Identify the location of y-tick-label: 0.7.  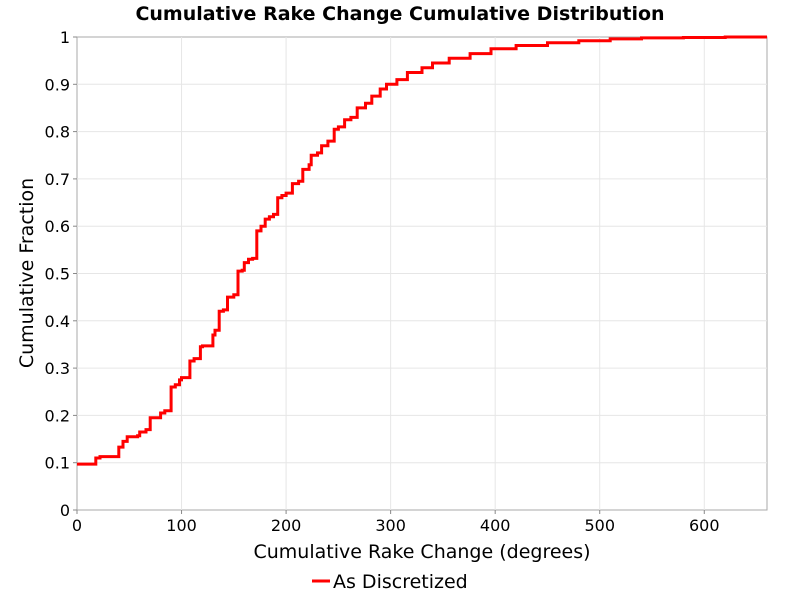
(57, 179).